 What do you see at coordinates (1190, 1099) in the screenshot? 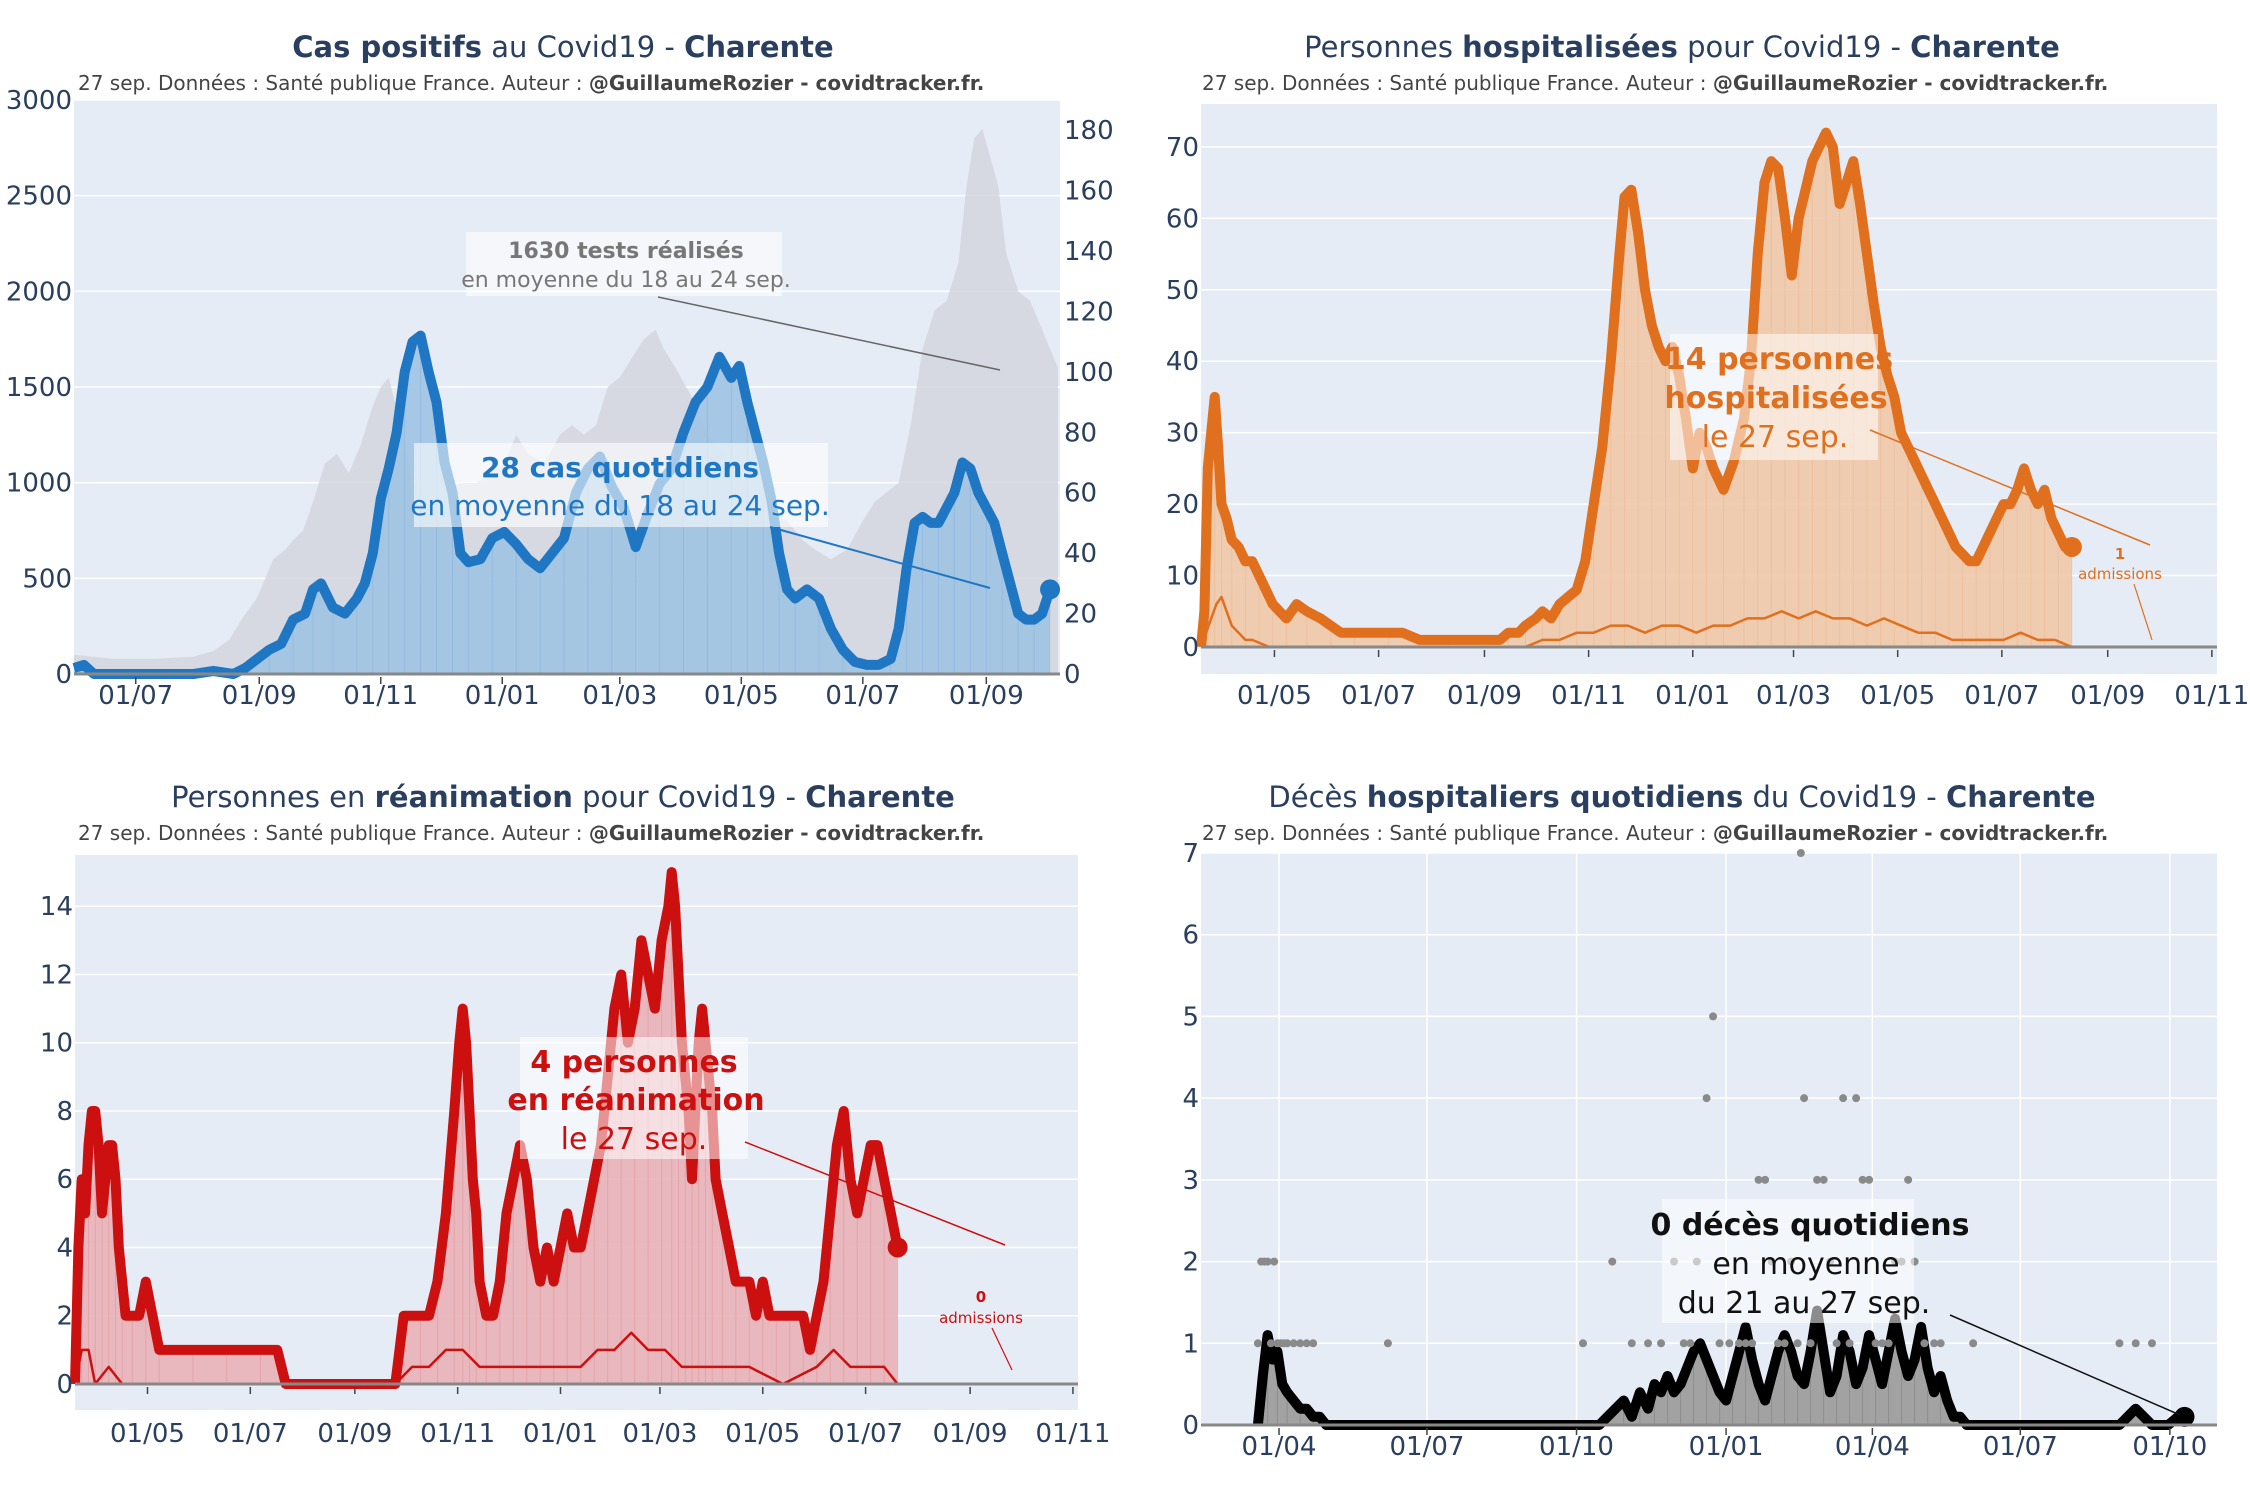
I see `y-tick-label: 4` at bounding box center [1190, 1099].